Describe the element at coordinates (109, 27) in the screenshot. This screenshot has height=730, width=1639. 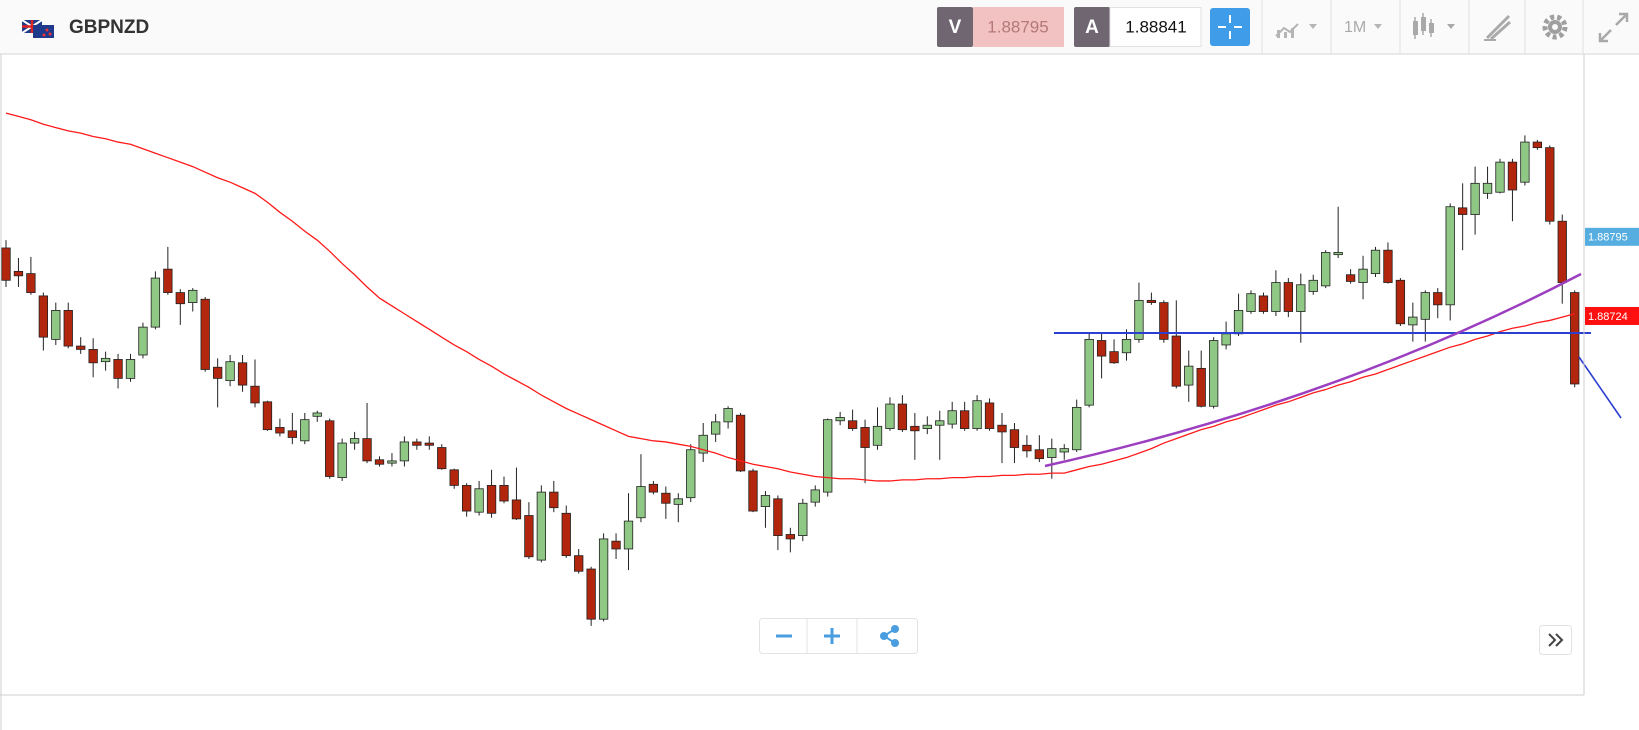
I see `symbol: GBPNZD` at that location.